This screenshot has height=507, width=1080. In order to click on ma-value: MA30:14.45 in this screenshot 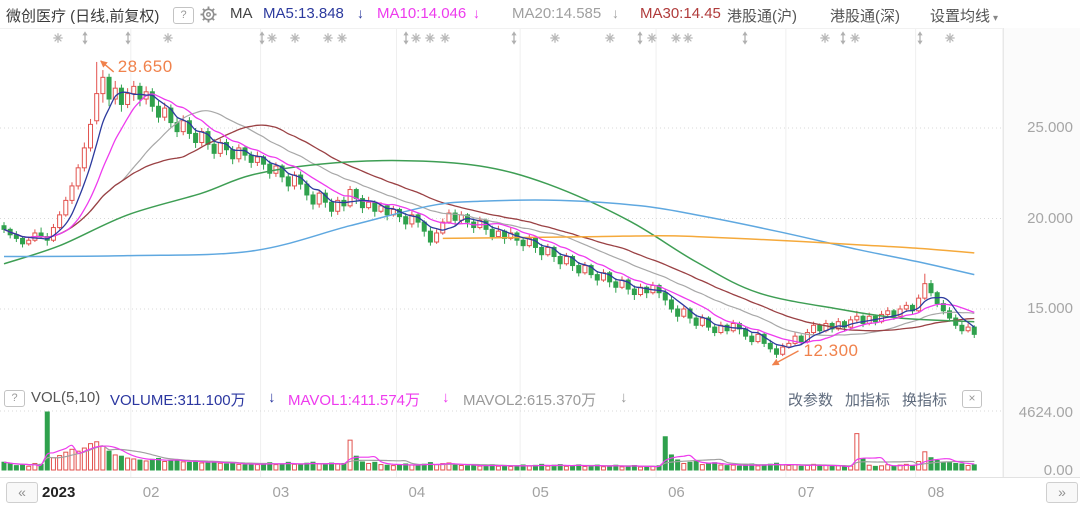, I will do `click(680, 13)`.